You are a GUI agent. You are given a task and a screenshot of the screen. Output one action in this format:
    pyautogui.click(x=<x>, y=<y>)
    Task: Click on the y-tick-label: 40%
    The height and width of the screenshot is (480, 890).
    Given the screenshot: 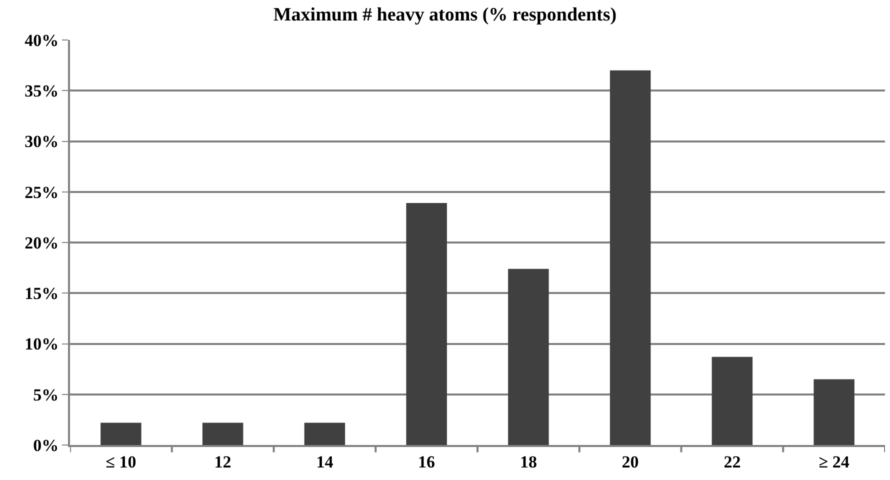 What is the action you would take?
    pyautogui.click(x=41, y=40)
    